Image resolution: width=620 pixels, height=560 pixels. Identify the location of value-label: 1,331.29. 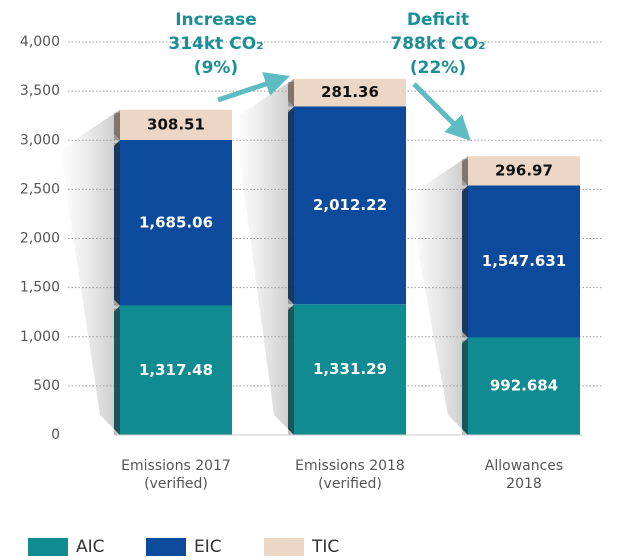
(350, 369).